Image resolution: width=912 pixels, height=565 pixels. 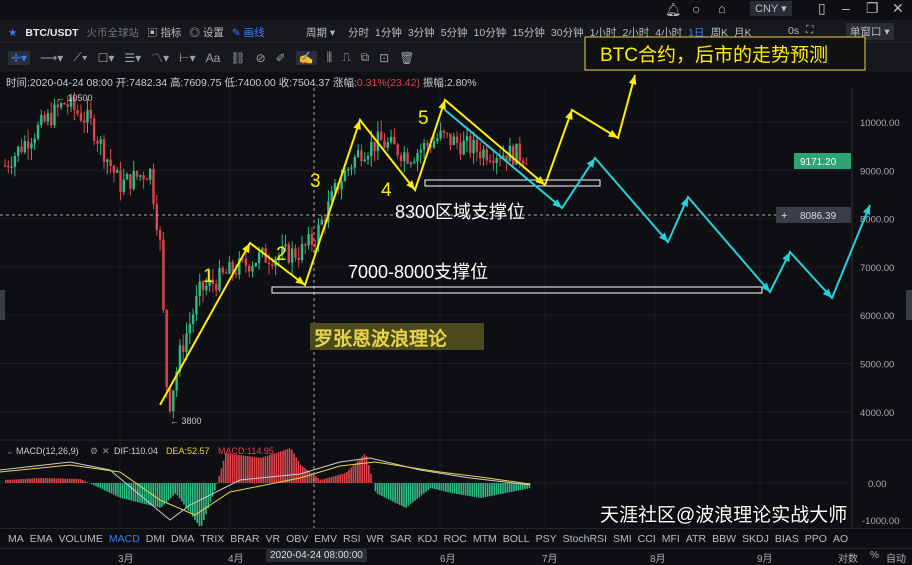 What do you see at coordinates (106, 451) in the screenshot?
I see `macd-close-icon: ✕` at bounding box center [106, 451].